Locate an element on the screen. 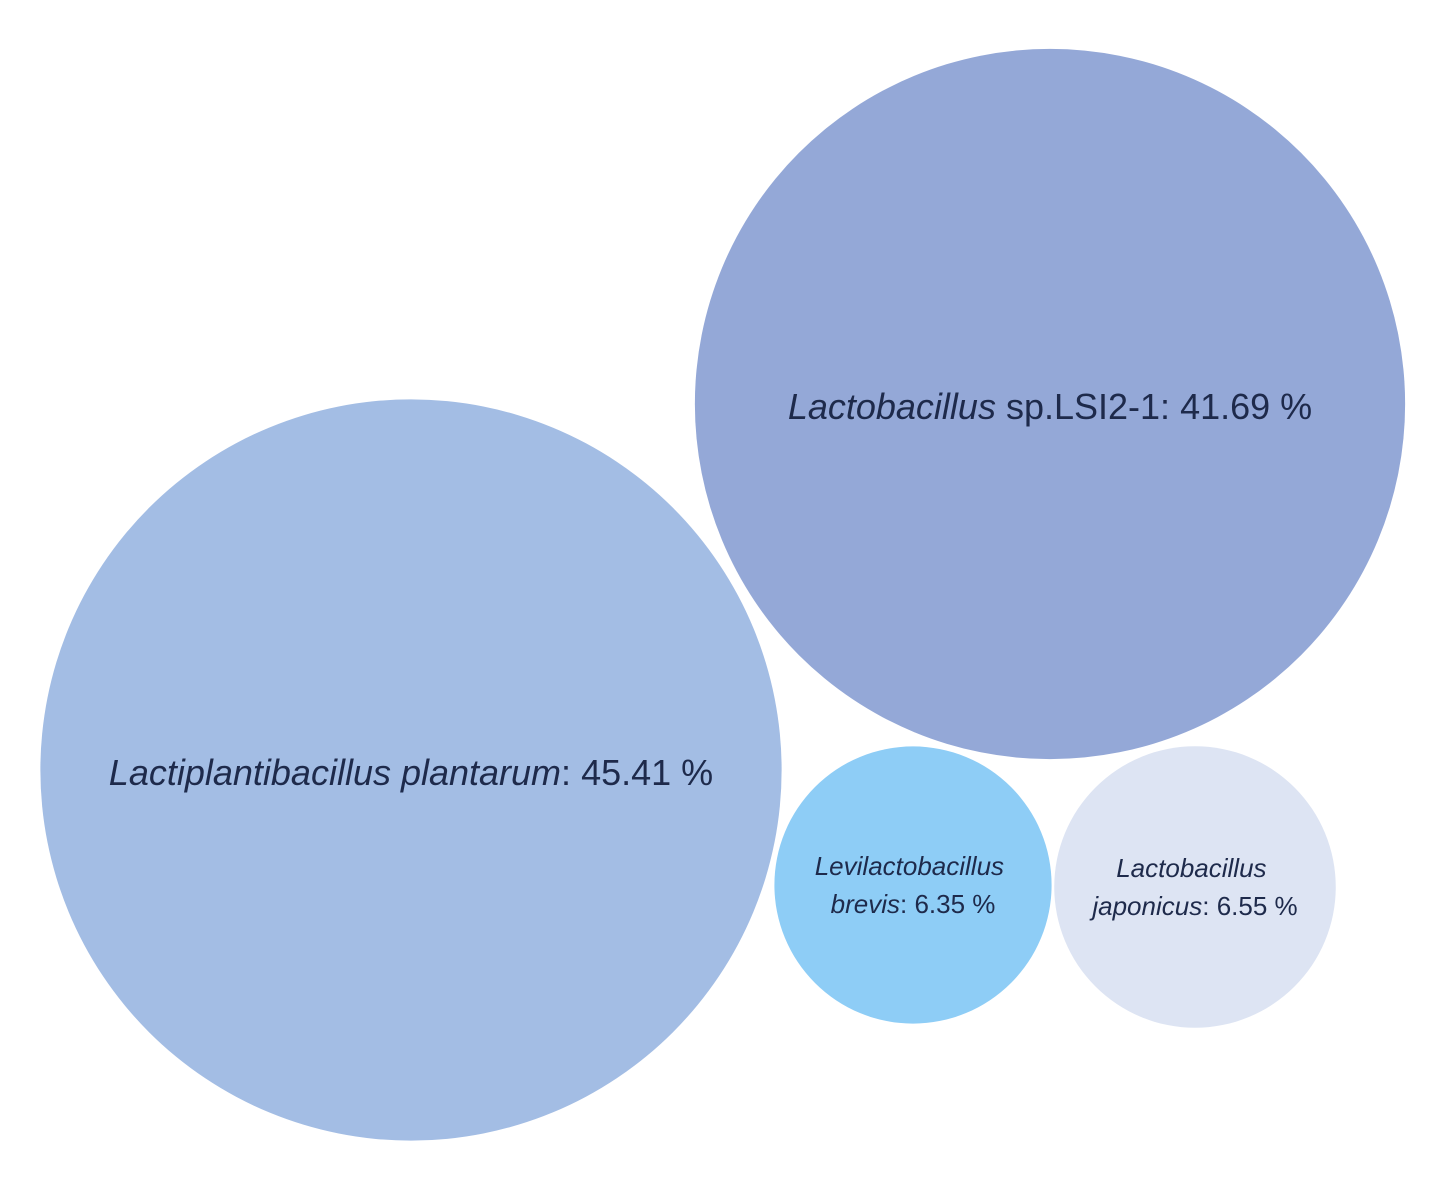 This screenshot has height=1186, width=1444. name-part: Lactiplantibacillus plantarum is located at coordinates (335, 772).